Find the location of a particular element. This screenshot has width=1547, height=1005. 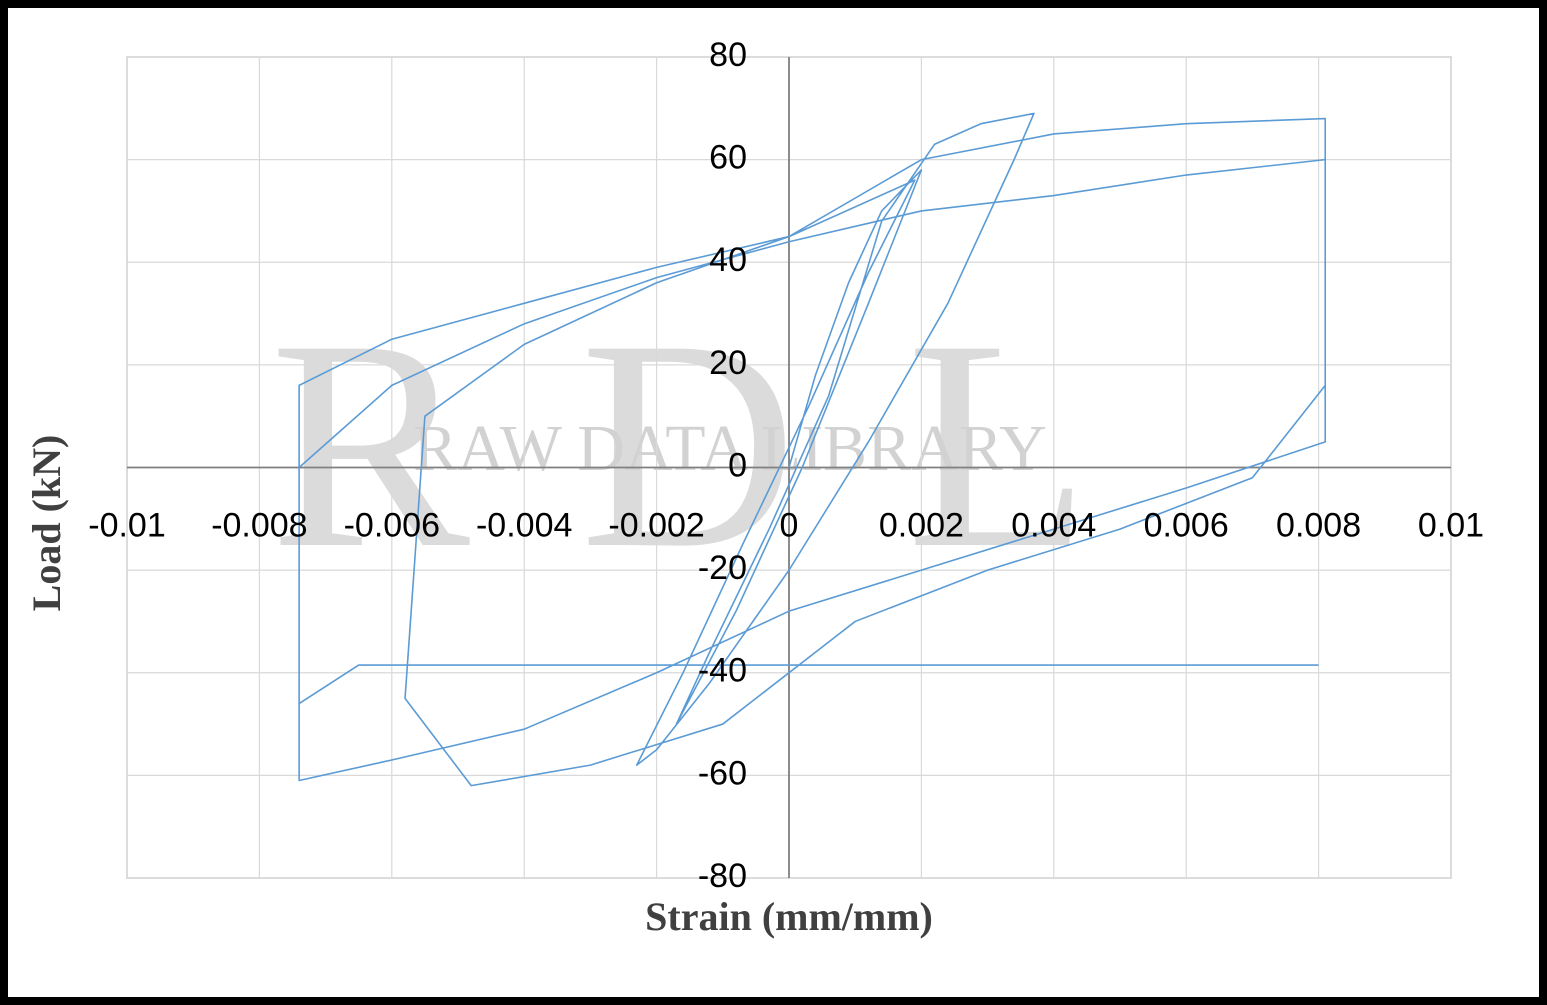

x-tick-label: 0.008 is located at coordinates (1318, 525).